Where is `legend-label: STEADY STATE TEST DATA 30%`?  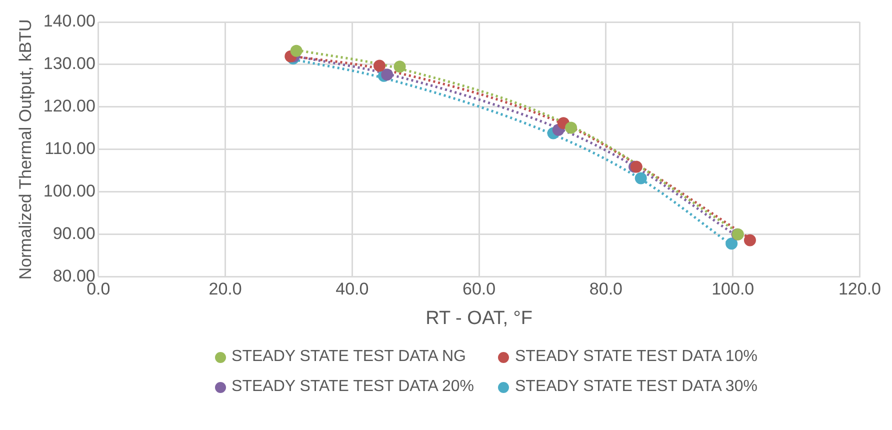
legend-label: STEADY STATE TEST DATA 30% is located at coordinates (636, 387).